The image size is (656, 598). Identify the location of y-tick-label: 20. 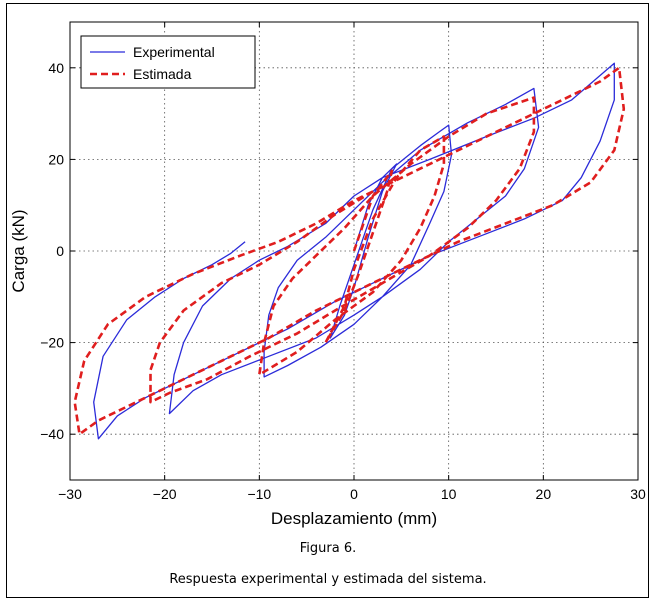
(56, 159).